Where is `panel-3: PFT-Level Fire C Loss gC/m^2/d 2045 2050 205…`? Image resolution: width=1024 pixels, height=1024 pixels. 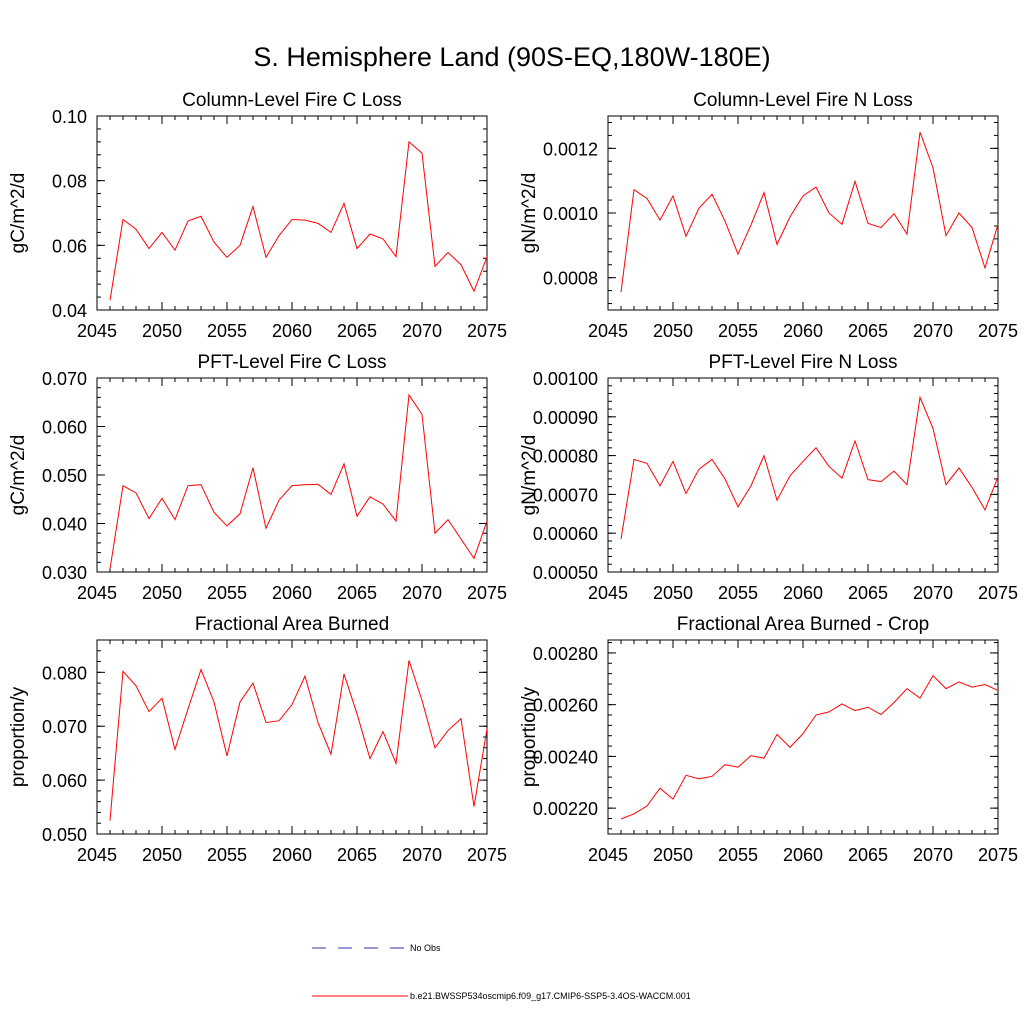
panel-3: PFT-Level Fire C Loss gC/m^2/d 2045 2050 205… is located at coordinates (257, 477).